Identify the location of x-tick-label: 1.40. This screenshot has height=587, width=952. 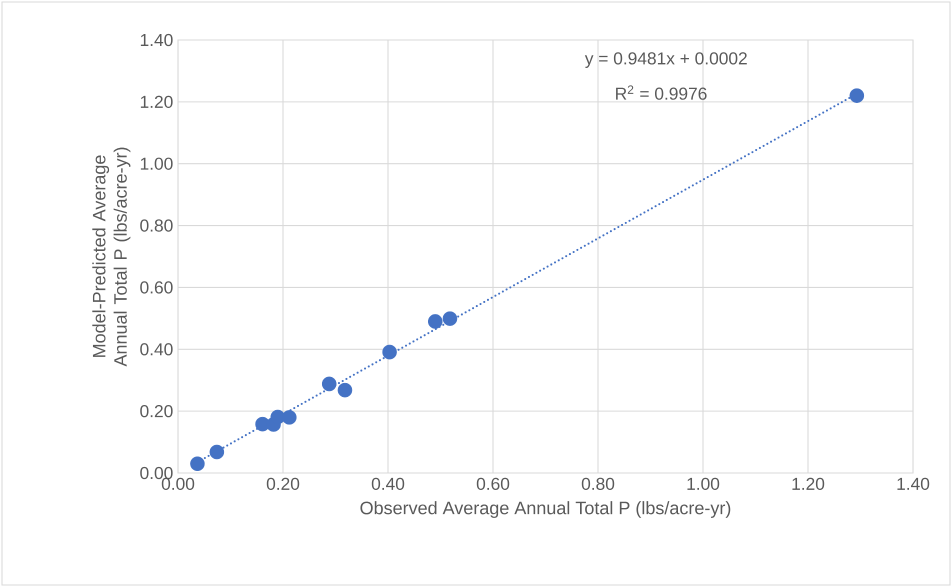
(913, 484).